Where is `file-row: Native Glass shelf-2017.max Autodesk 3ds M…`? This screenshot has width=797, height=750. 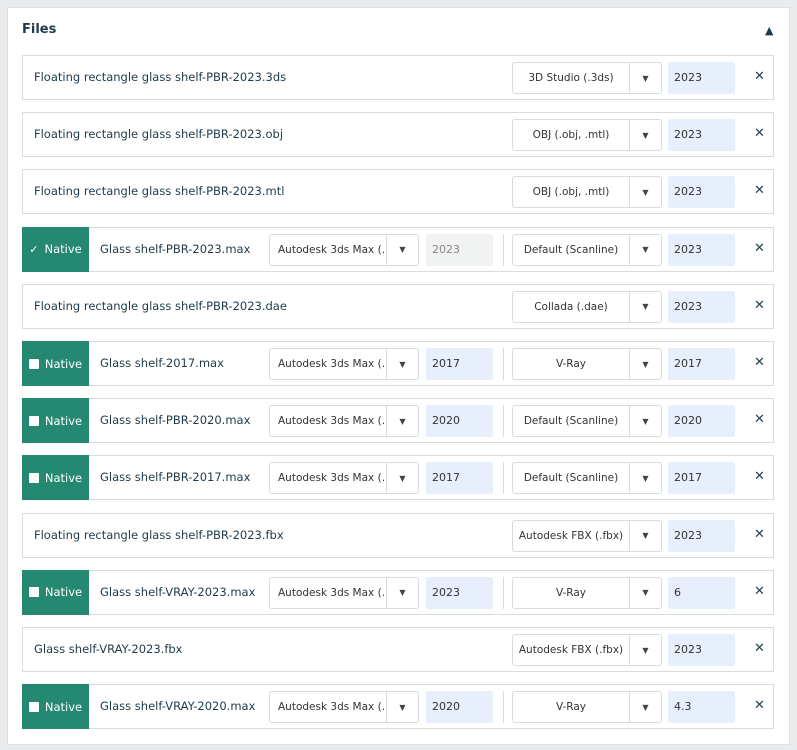 file-row: Native Glass shelf-2017.max Autodesk 3ds M… is located at coordinates (398, 363).